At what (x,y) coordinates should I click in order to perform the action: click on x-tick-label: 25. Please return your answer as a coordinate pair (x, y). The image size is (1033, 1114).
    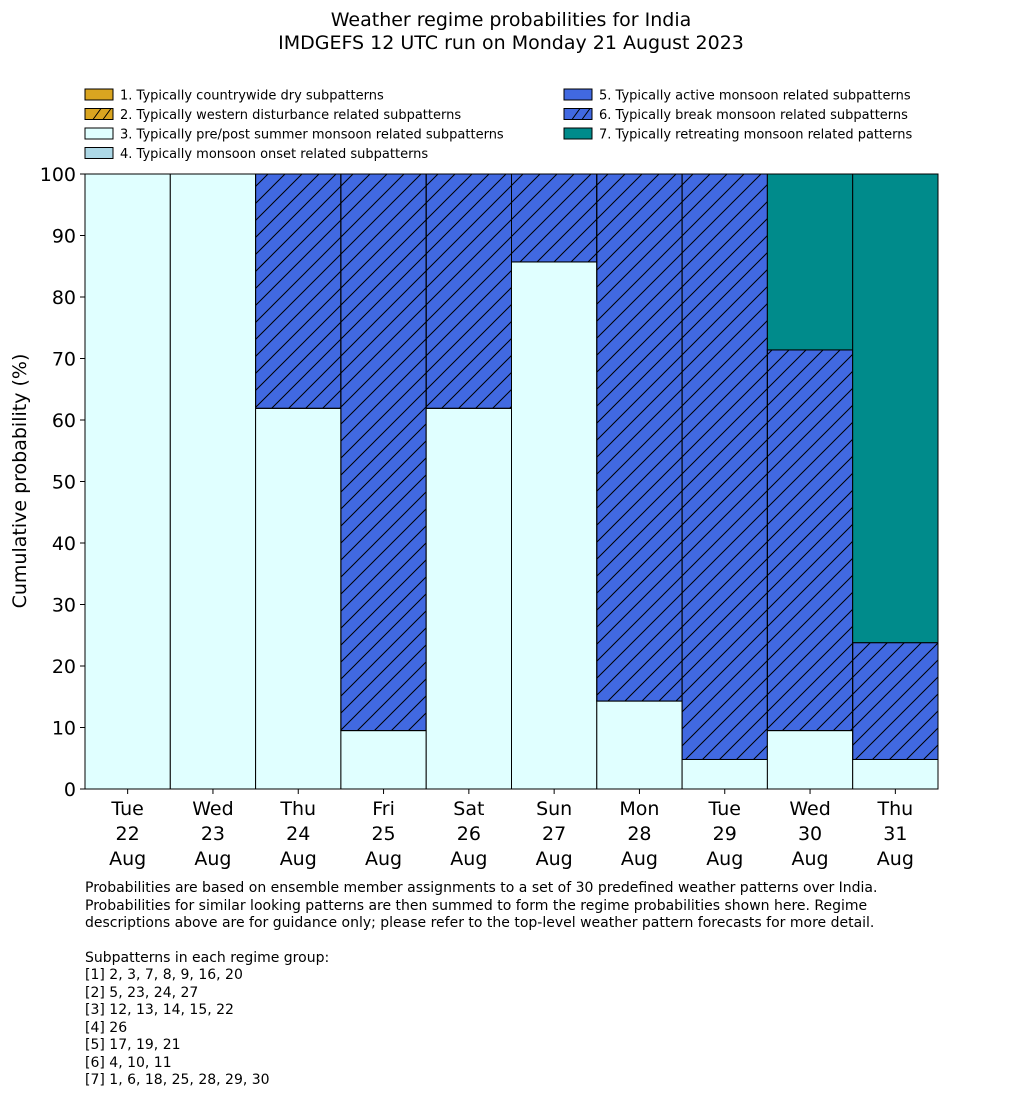
    Looking at the image, I should click on (383, 834).